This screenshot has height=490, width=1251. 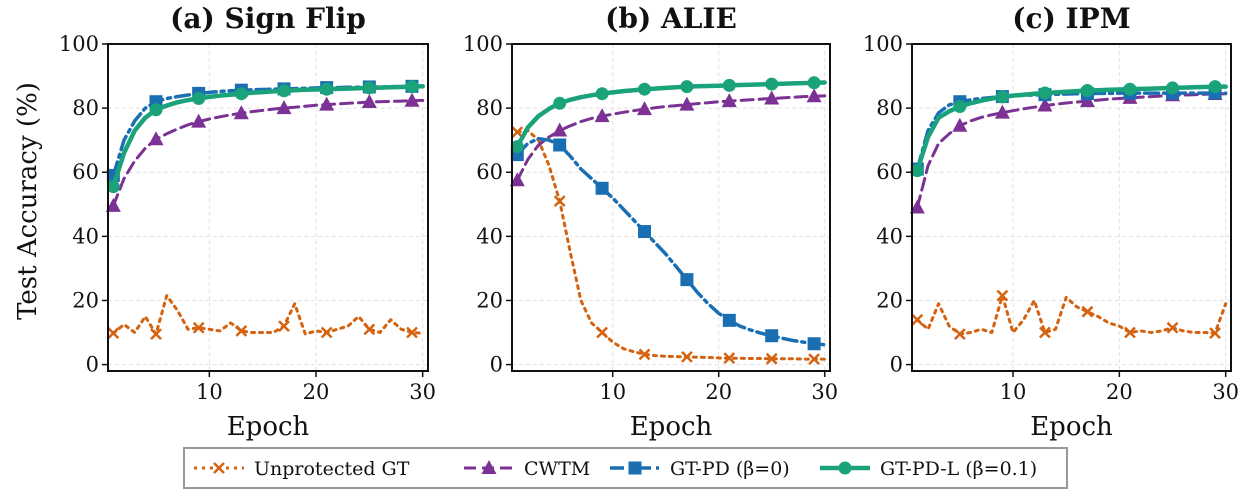 What do you see at coordinates (928, 469) in the screenshot?
I see `legend-item-4: GT-PD-L (β=0.1)` at bounding box center [928, 469].